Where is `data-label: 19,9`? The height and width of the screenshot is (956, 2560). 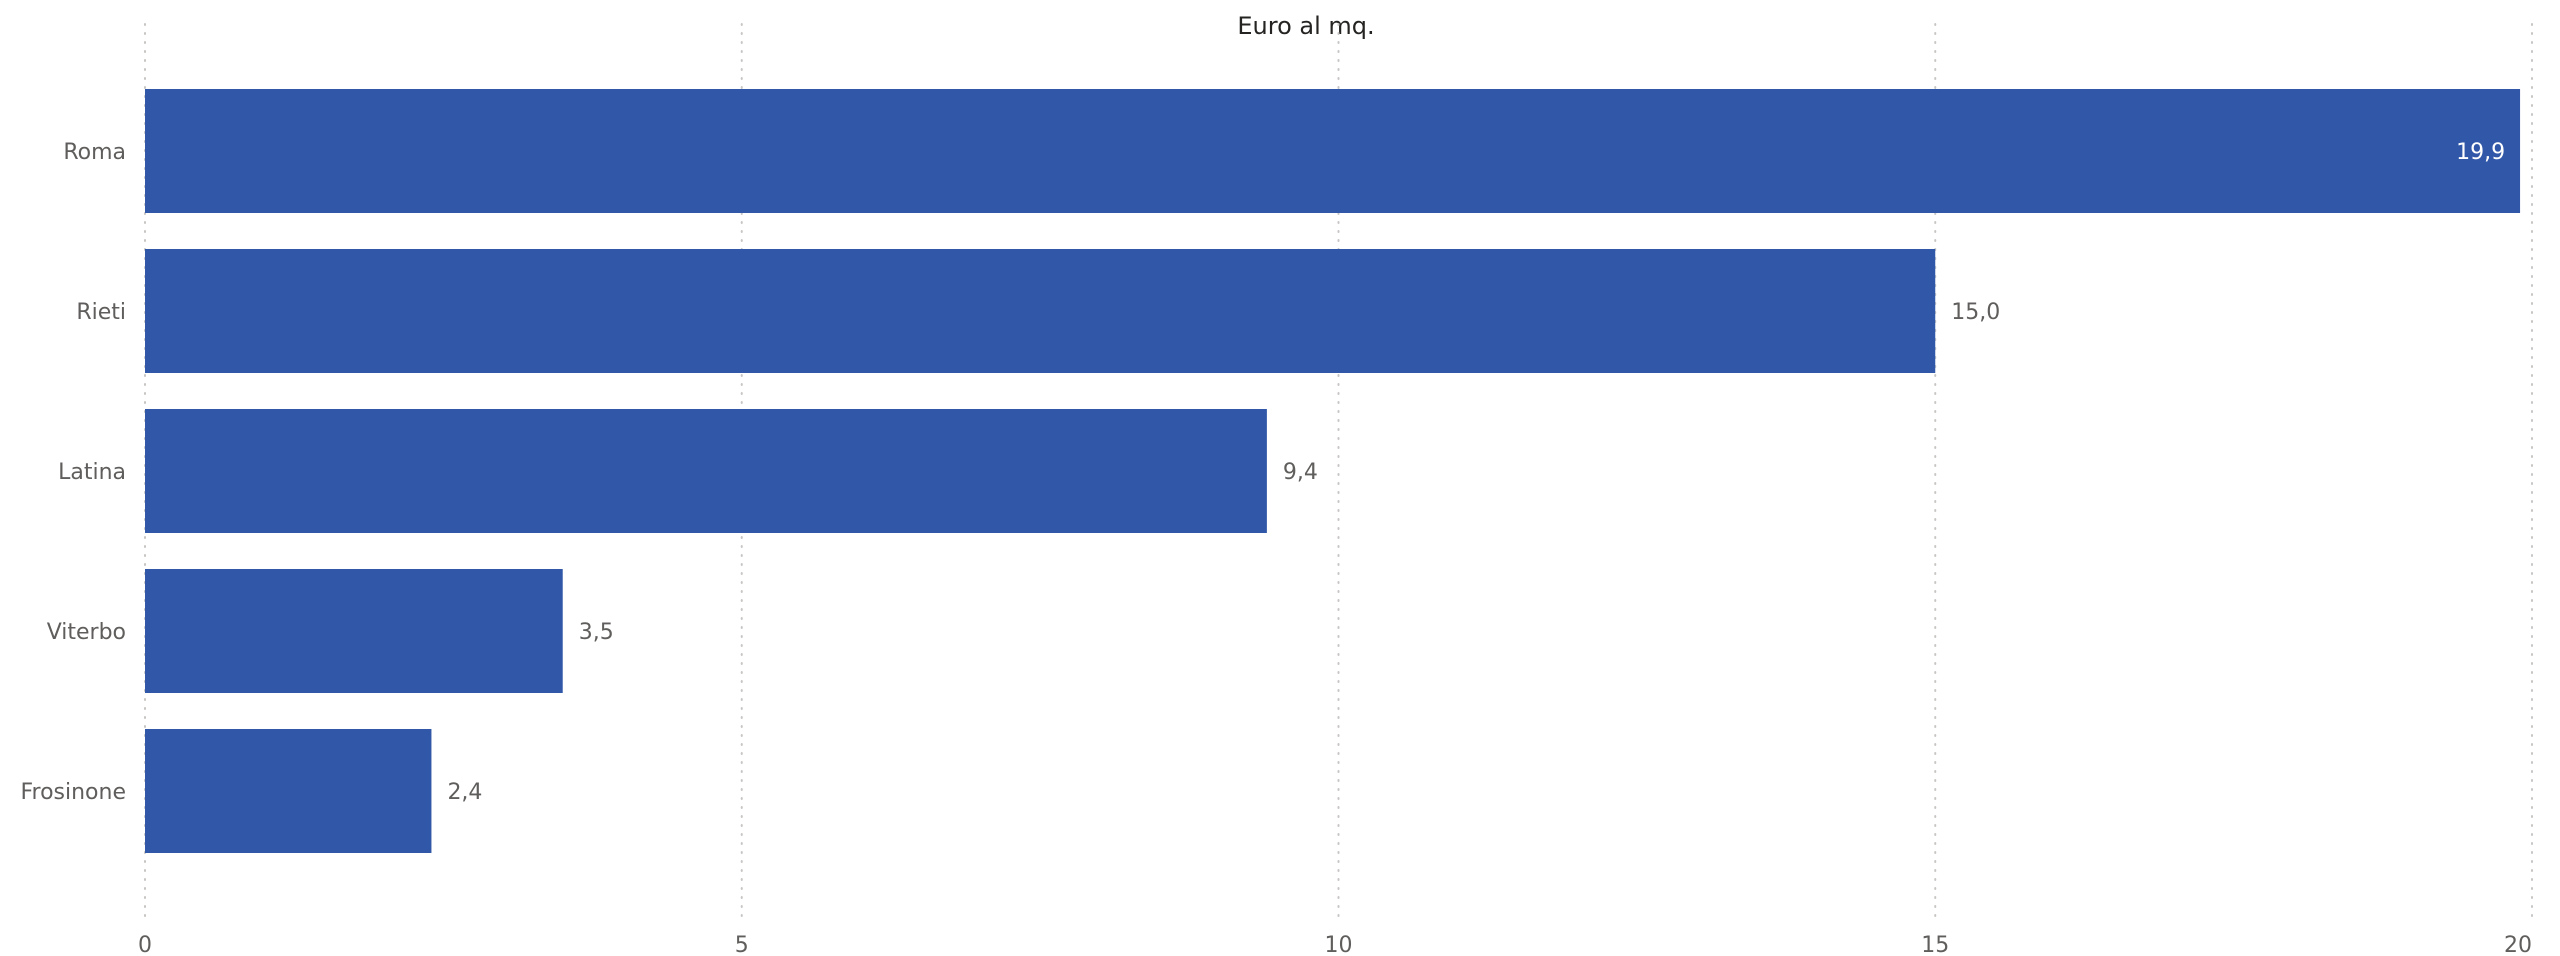
data-label: 19,9 is located at coordinates (2480, 152).